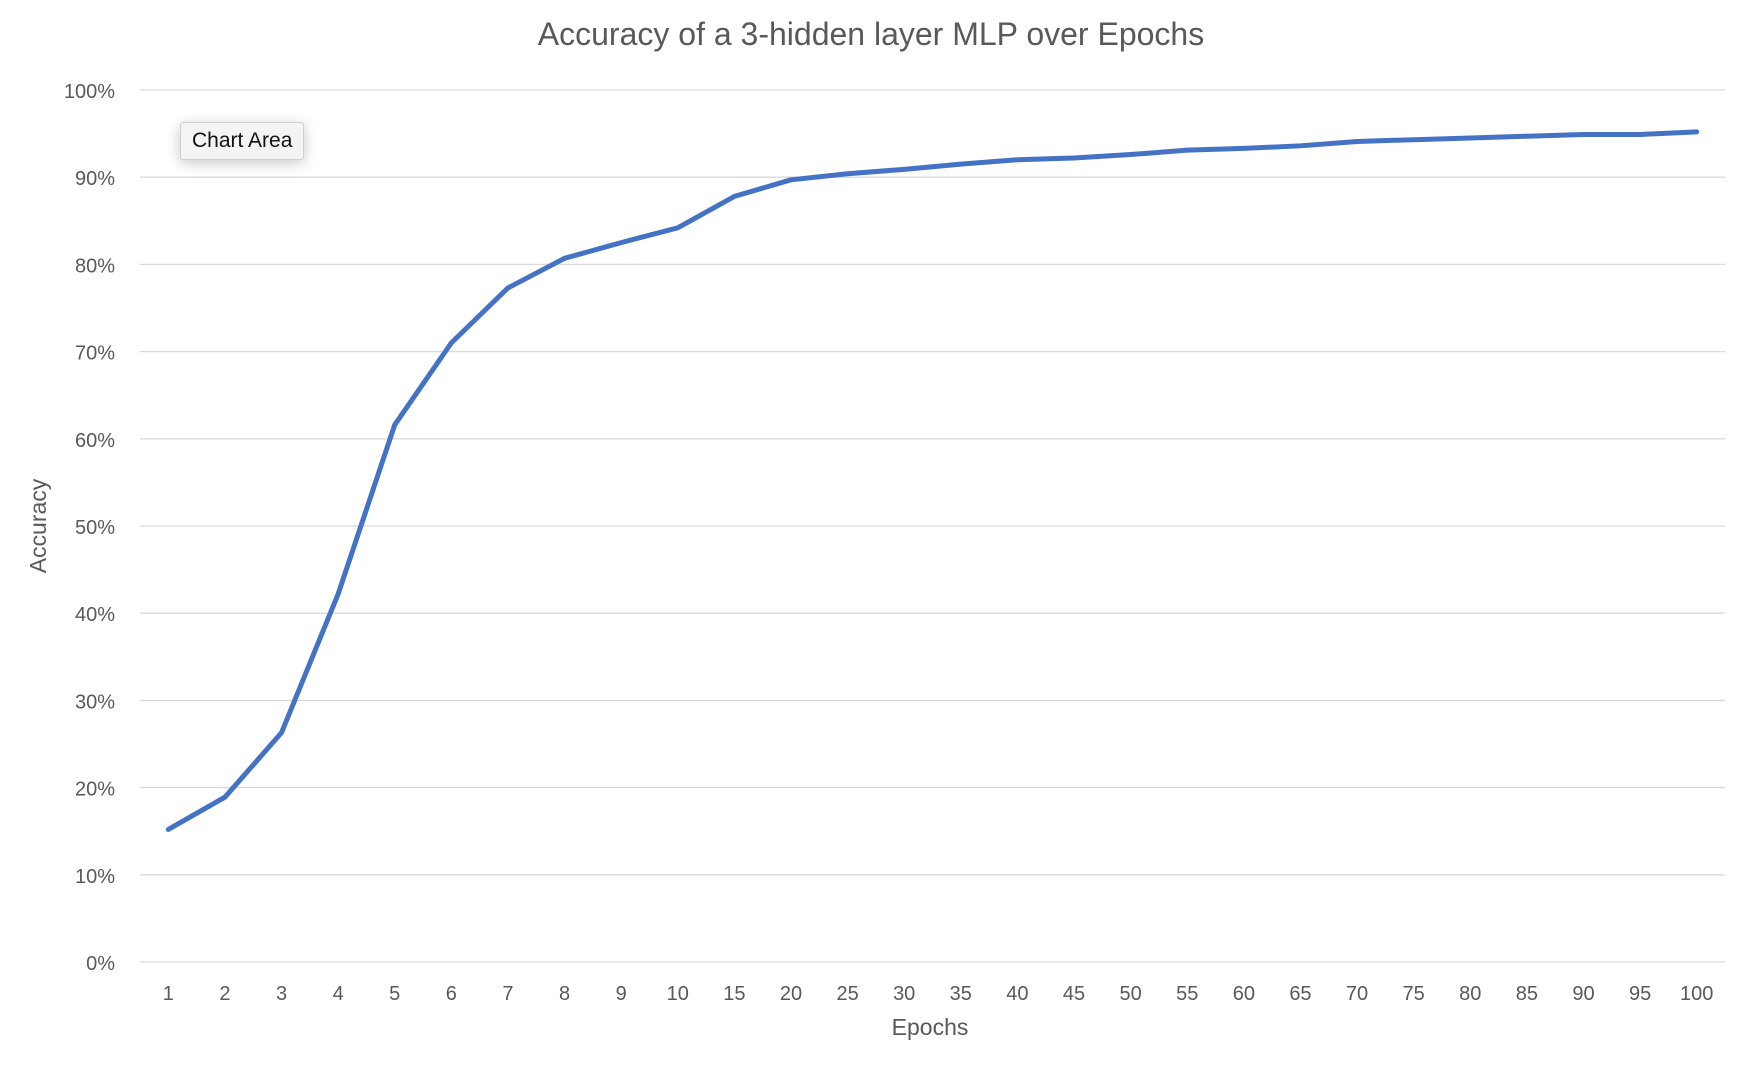 This screenshot has height=1066, width=1742. I want to click on y-tick-label: 10%, so click(95, 877).